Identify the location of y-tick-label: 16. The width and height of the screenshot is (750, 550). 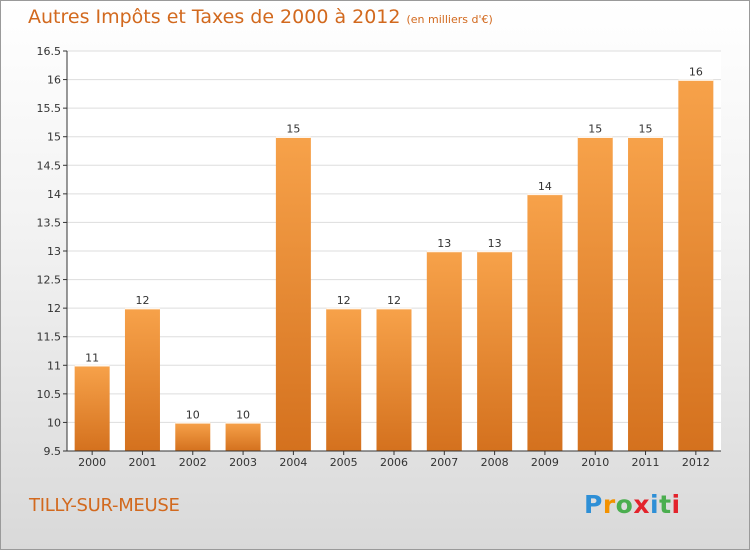
(54, 80).